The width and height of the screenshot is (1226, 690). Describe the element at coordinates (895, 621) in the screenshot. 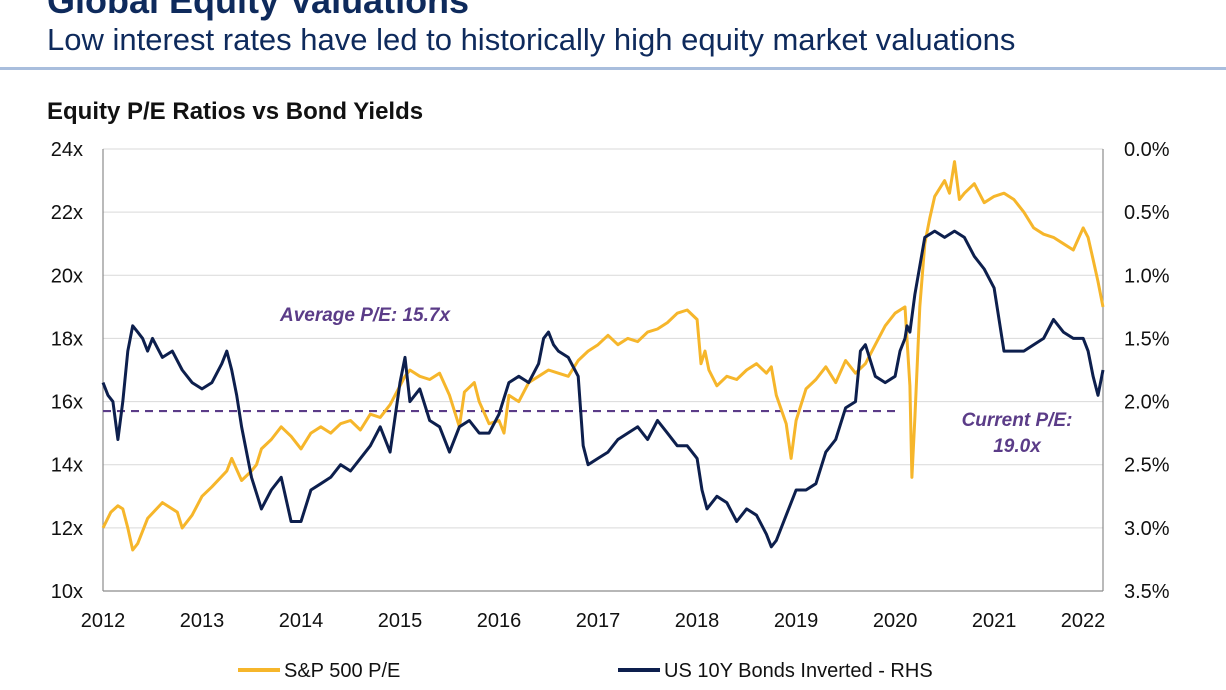

I see `x-tick-label: 2020` at that location.